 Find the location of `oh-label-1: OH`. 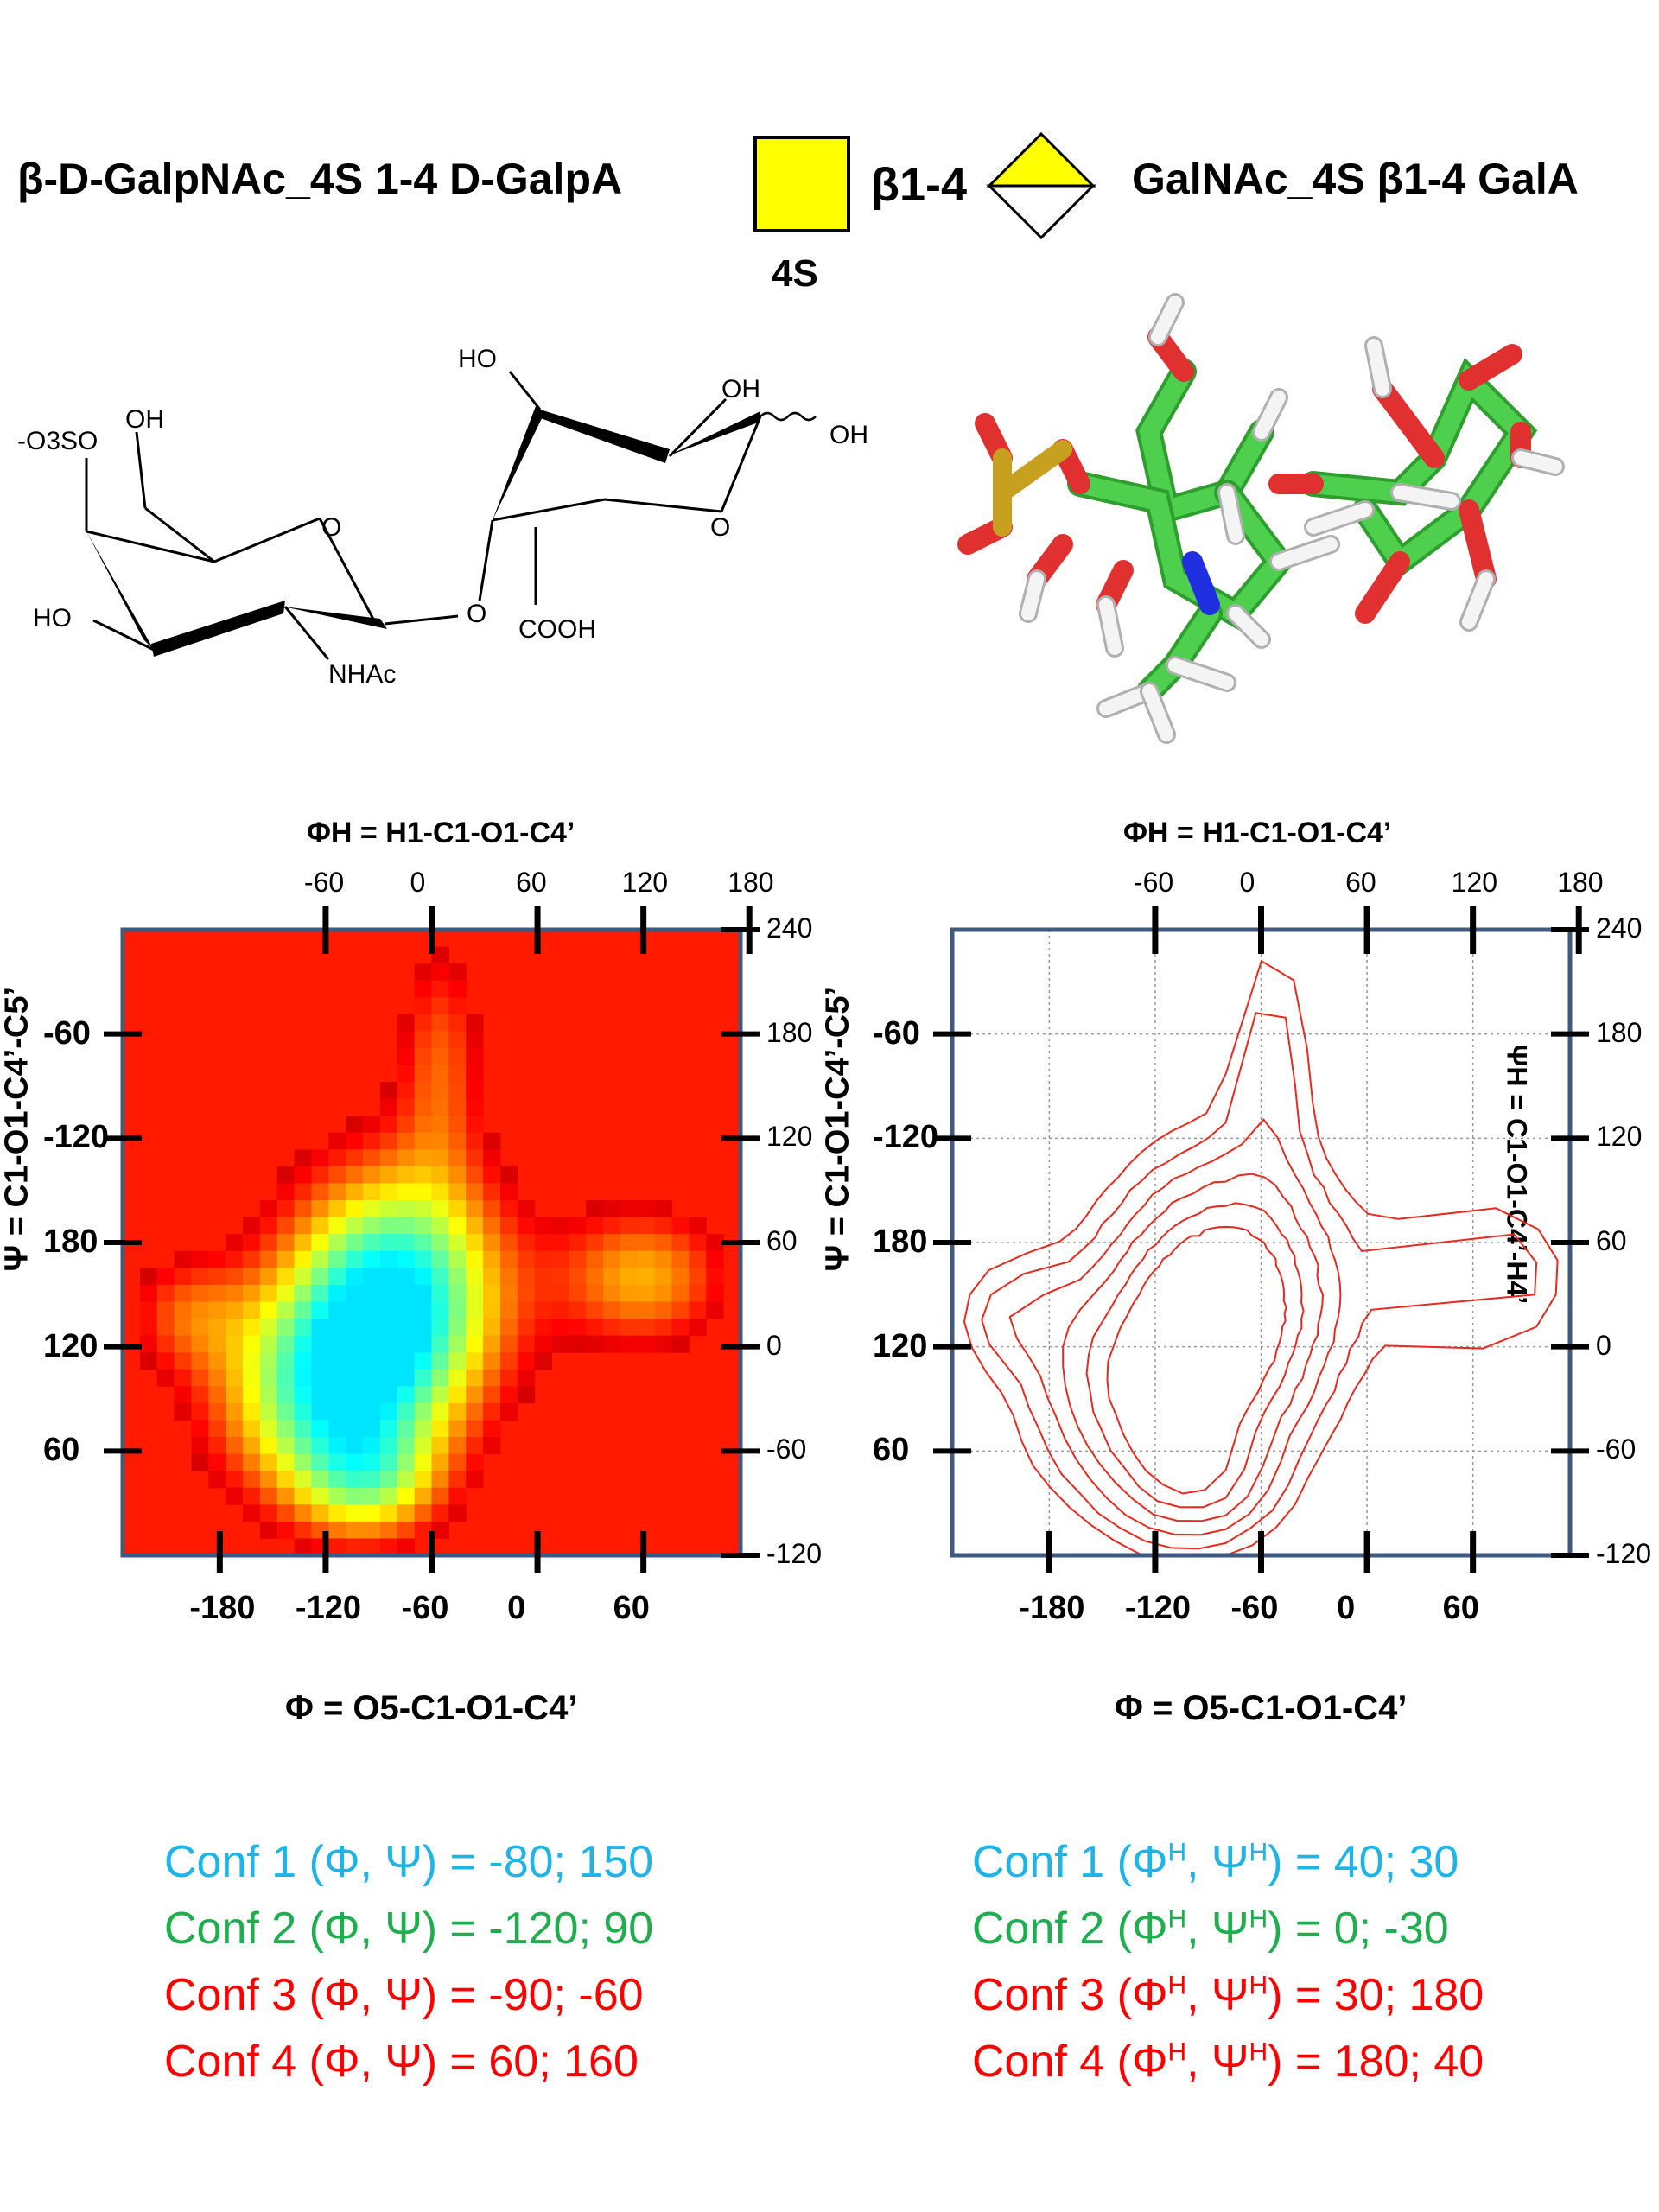

oh-label-1: OH is located at coordinates (144, 419).